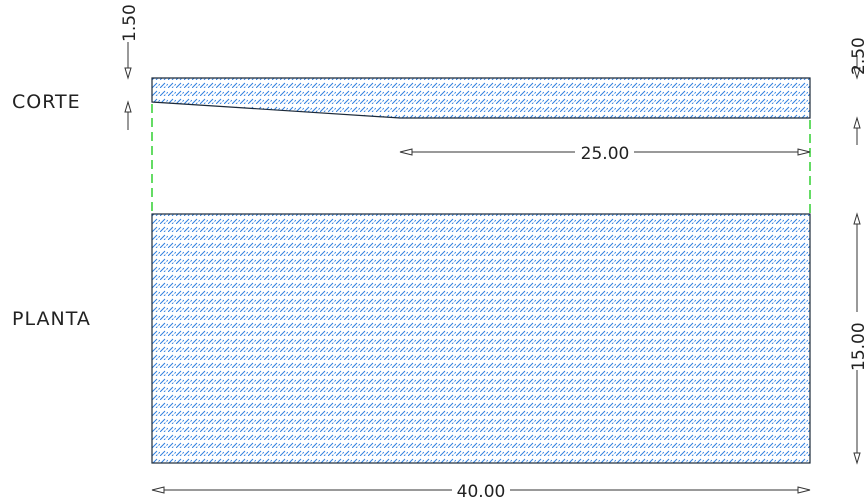 The width and height of the screenshot is (865, 500). Describe the element at coordinates (857, 346) in the screenshot. I see `plan-width-text: 15.00` at that location.